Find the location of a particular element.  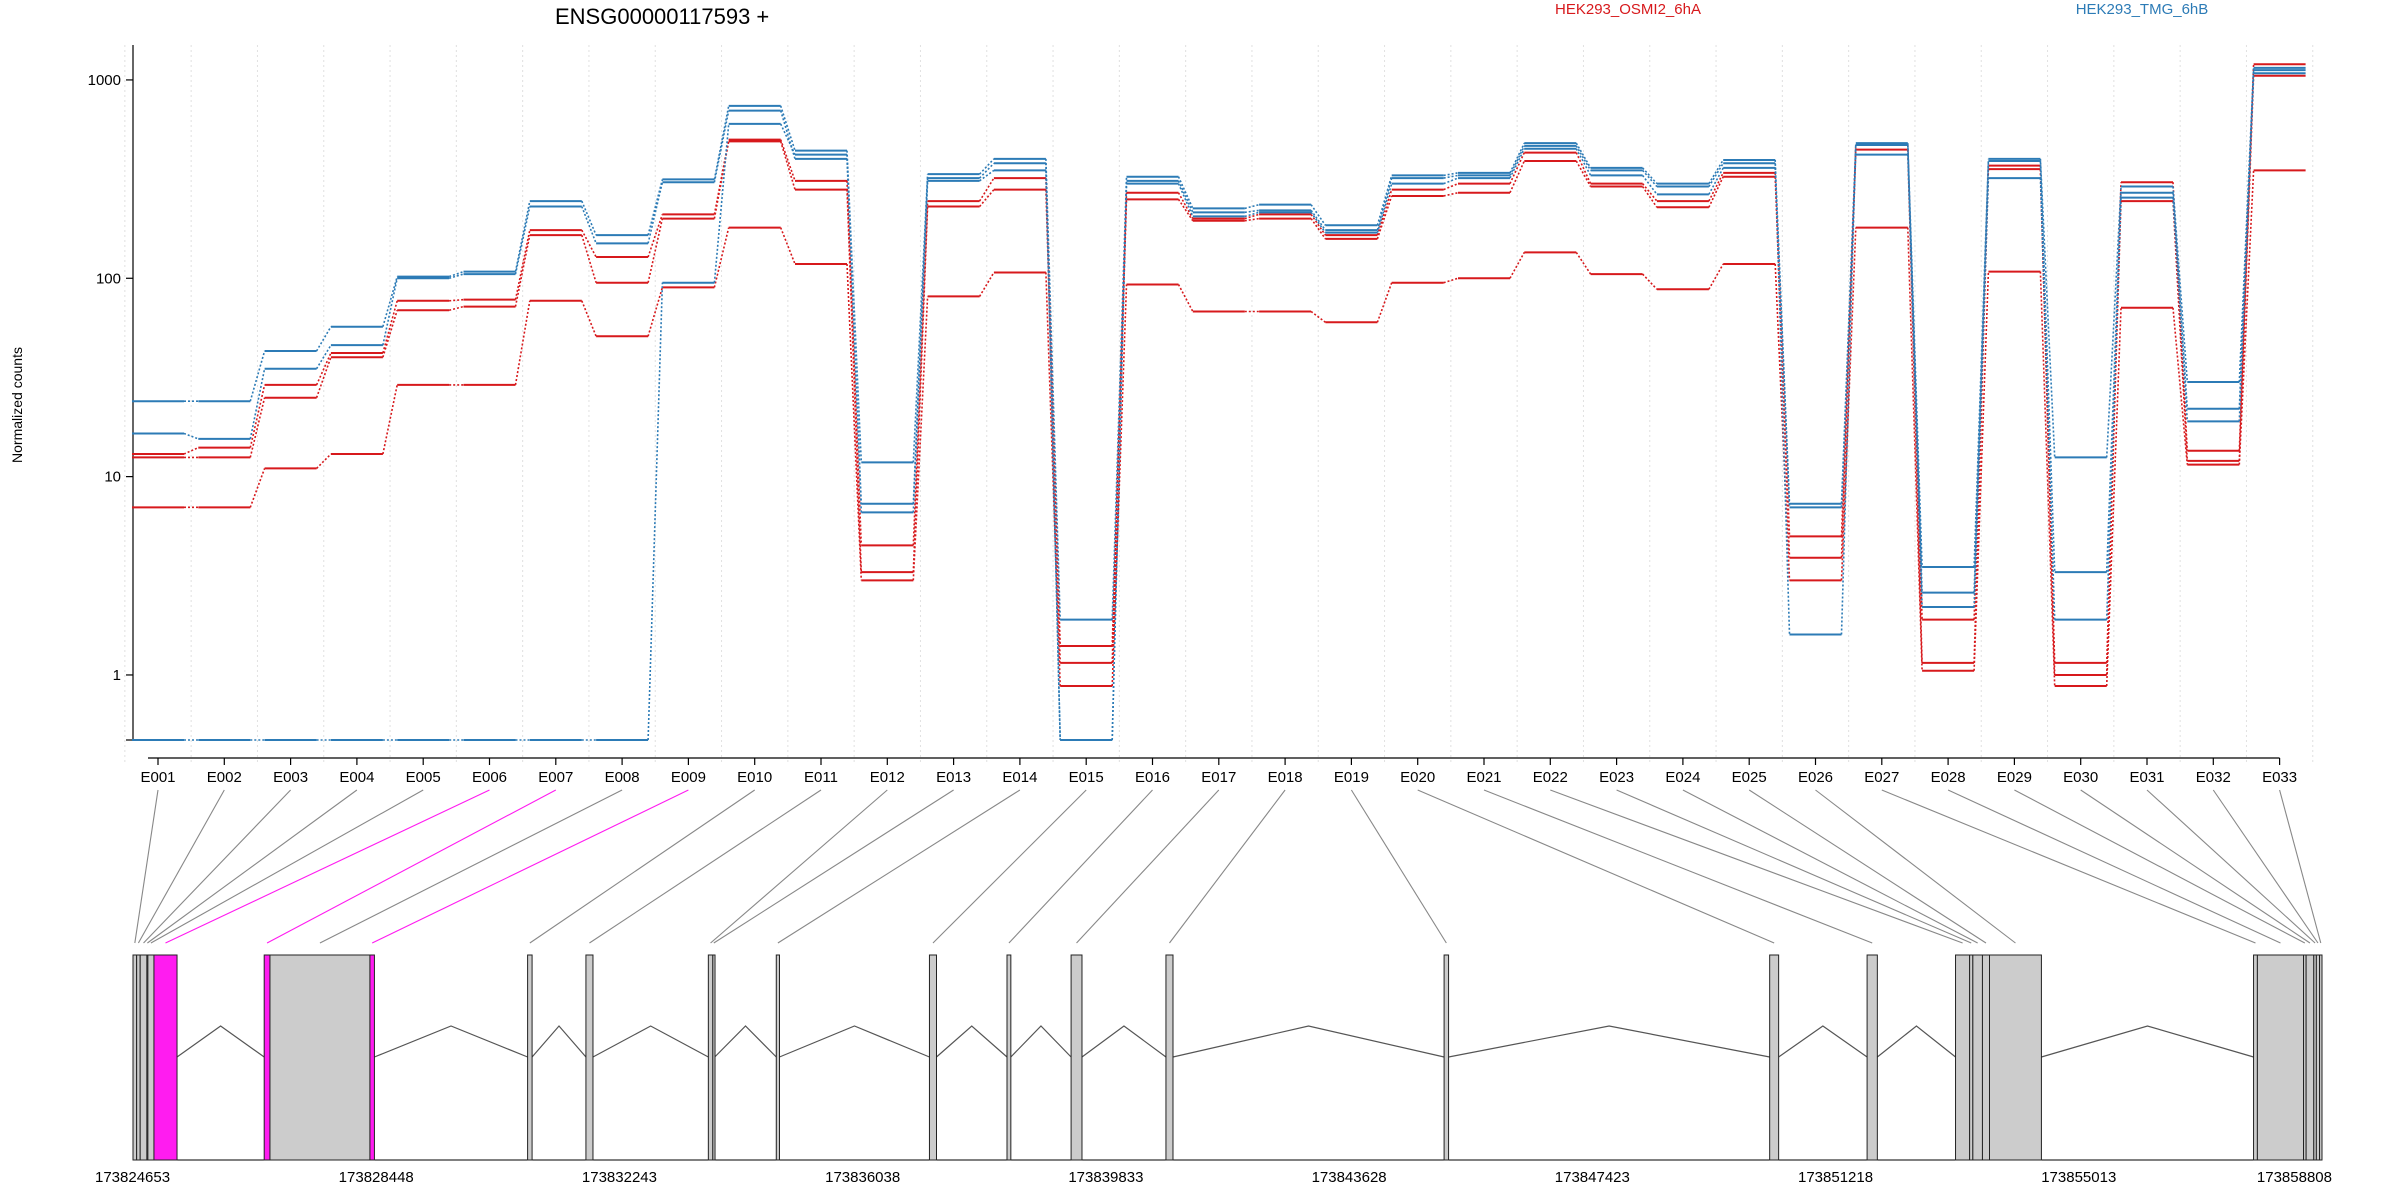

connector-E032 is located at coordinates (2265, 866).